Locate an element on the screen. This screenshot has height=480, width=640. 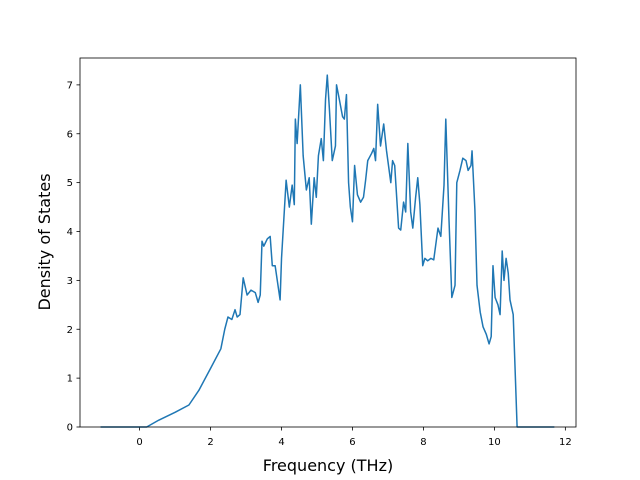
y-axis-label: Density of States is located at coordinates (44, 241).